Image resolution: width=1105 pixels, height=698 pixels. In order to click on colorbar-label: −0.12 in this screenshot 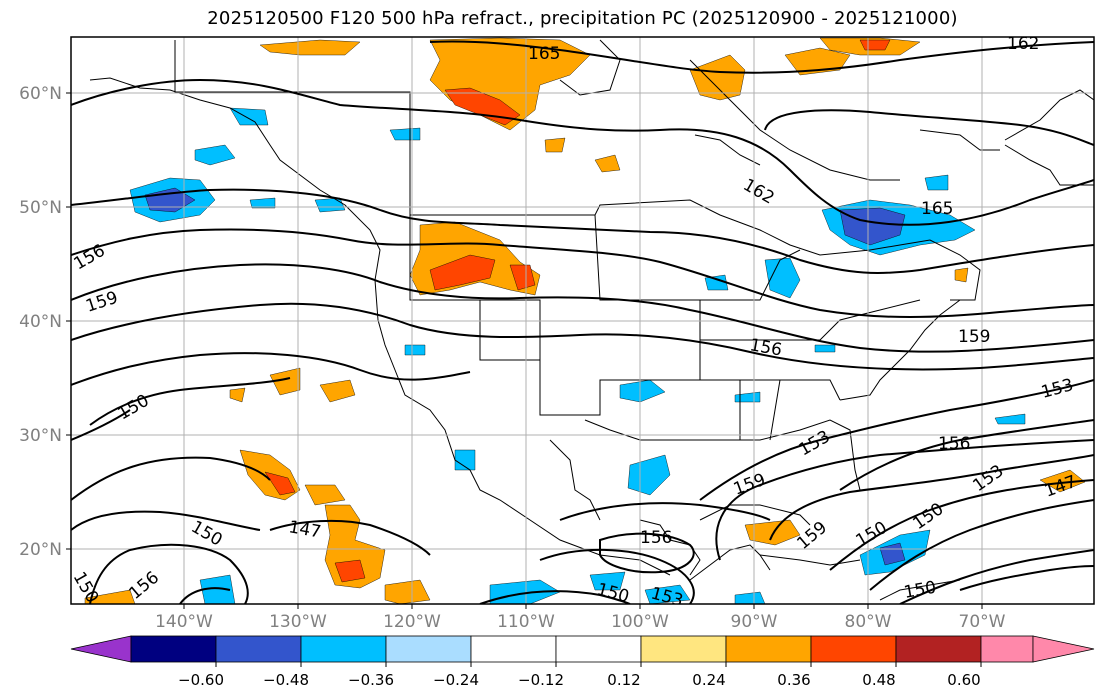, I will do `click(541, 680)`.